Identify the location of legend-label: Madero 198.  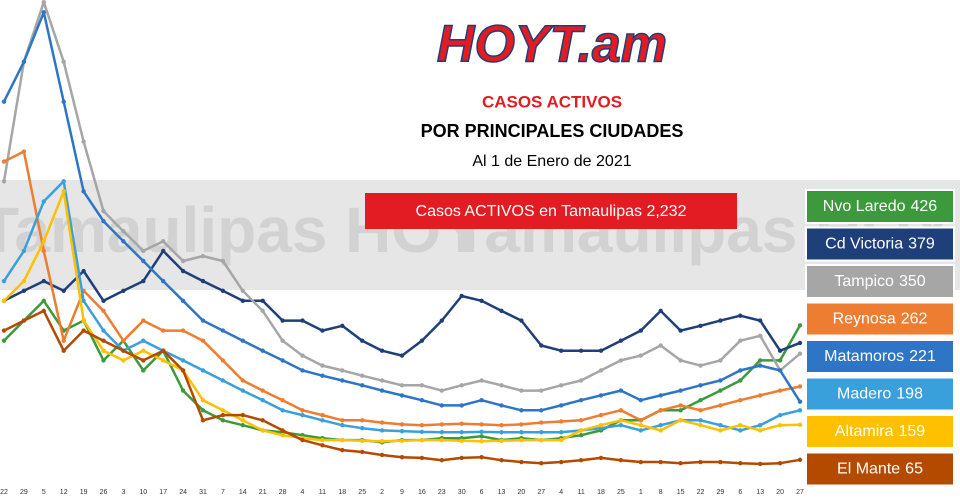
(880, 394).